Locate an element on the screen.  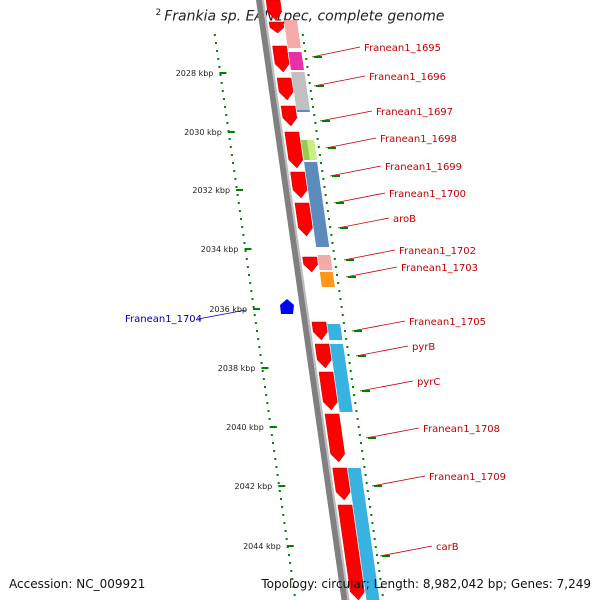
scale-label: 2036 kbp is located at coordinates (228, 309).